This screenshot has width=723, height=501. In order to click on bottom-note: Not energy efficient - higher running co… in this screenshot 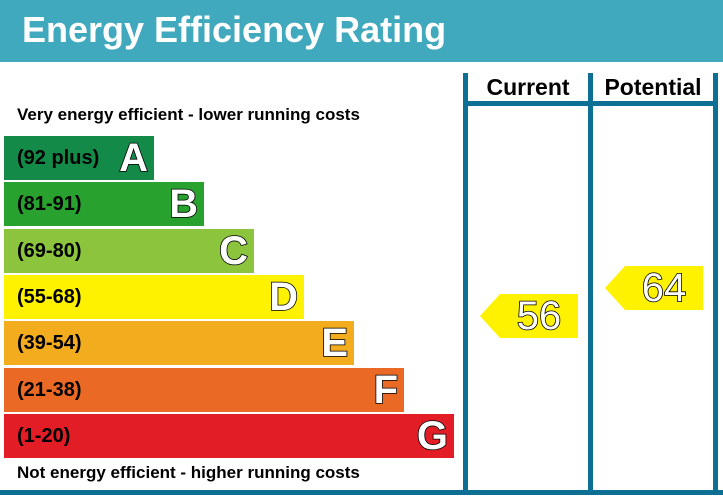, I will do `click(188, 472)`.